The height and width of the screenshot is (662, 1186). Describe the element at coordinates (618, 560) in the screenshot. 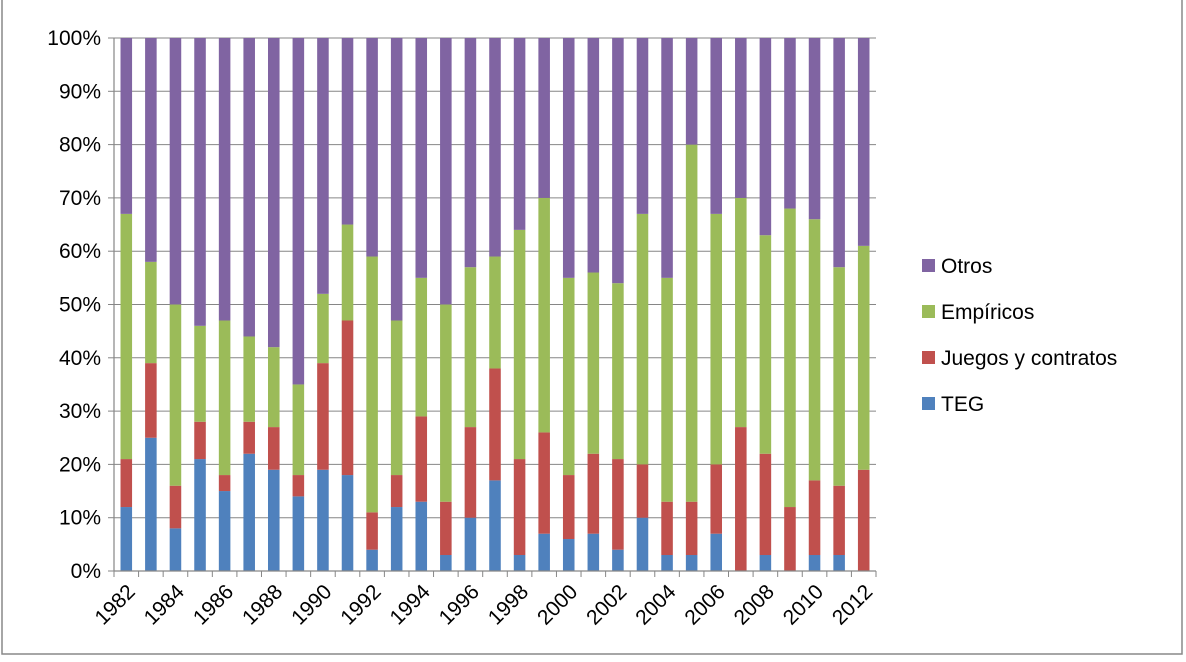

I see `bar-teg-2002` at that location.